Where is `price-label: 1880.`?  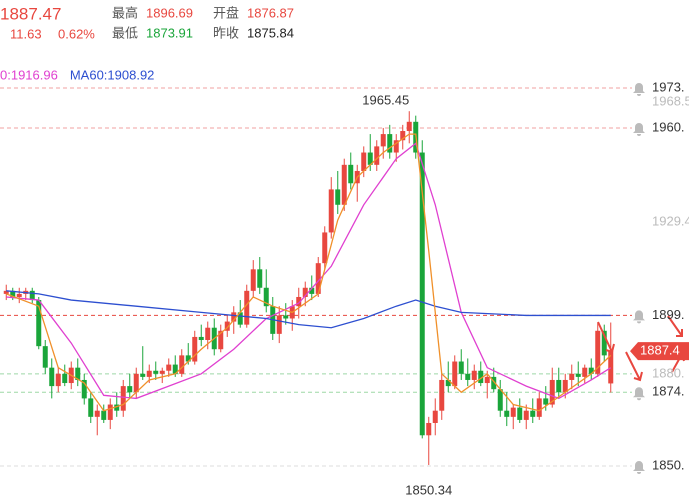
price-label: 1880. is located at coordinates (668, 372).